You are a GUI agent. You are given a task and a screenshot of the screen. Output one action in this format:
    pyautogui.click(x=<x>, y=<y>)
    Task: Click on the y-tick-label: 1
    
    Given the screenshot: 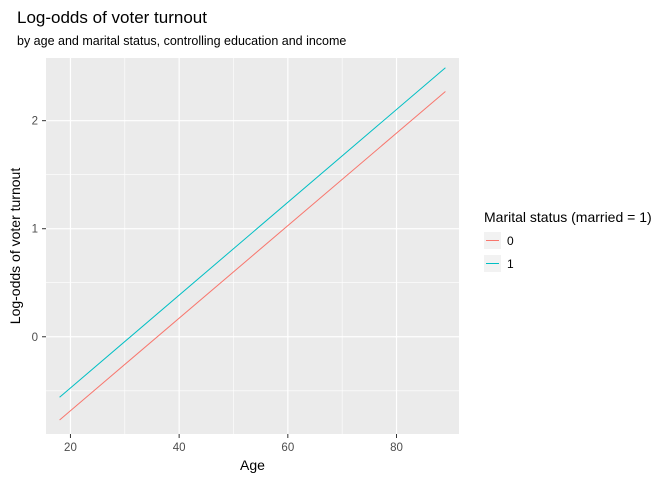 What is the action you would take?
    pyautogui.click(x=35, y=230)
    